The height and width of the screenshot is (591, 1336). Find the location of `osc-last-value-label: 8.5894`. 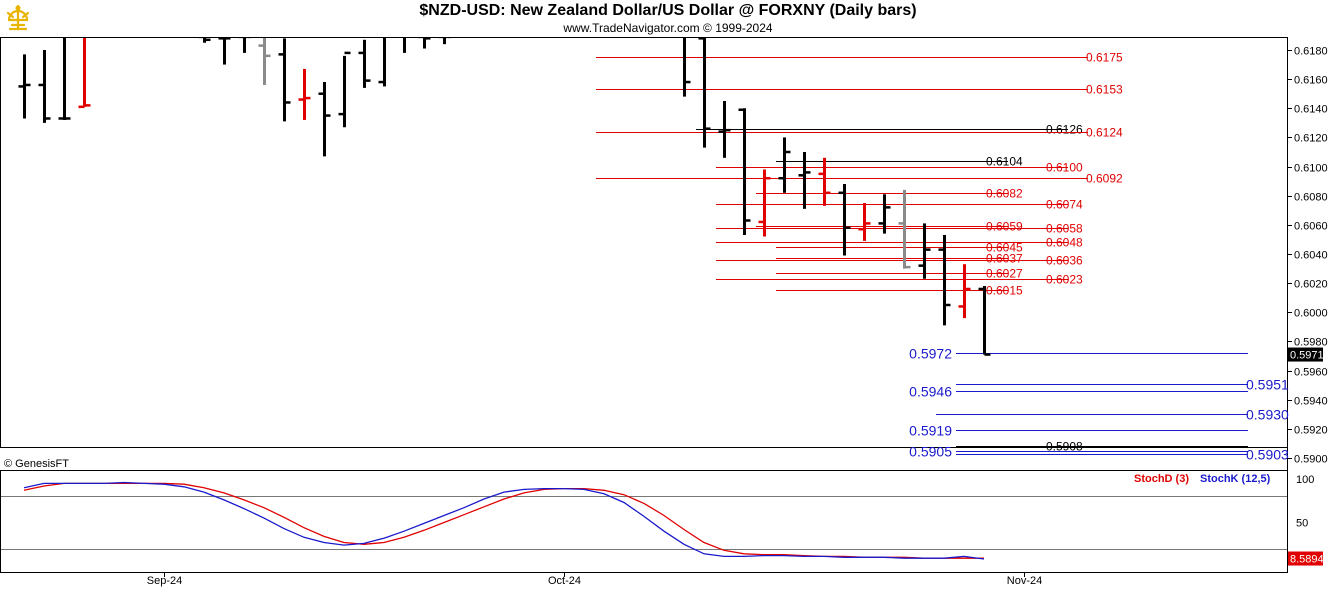

osc-last-value-label: 8.5894 is located at coordinates (1307, 560).